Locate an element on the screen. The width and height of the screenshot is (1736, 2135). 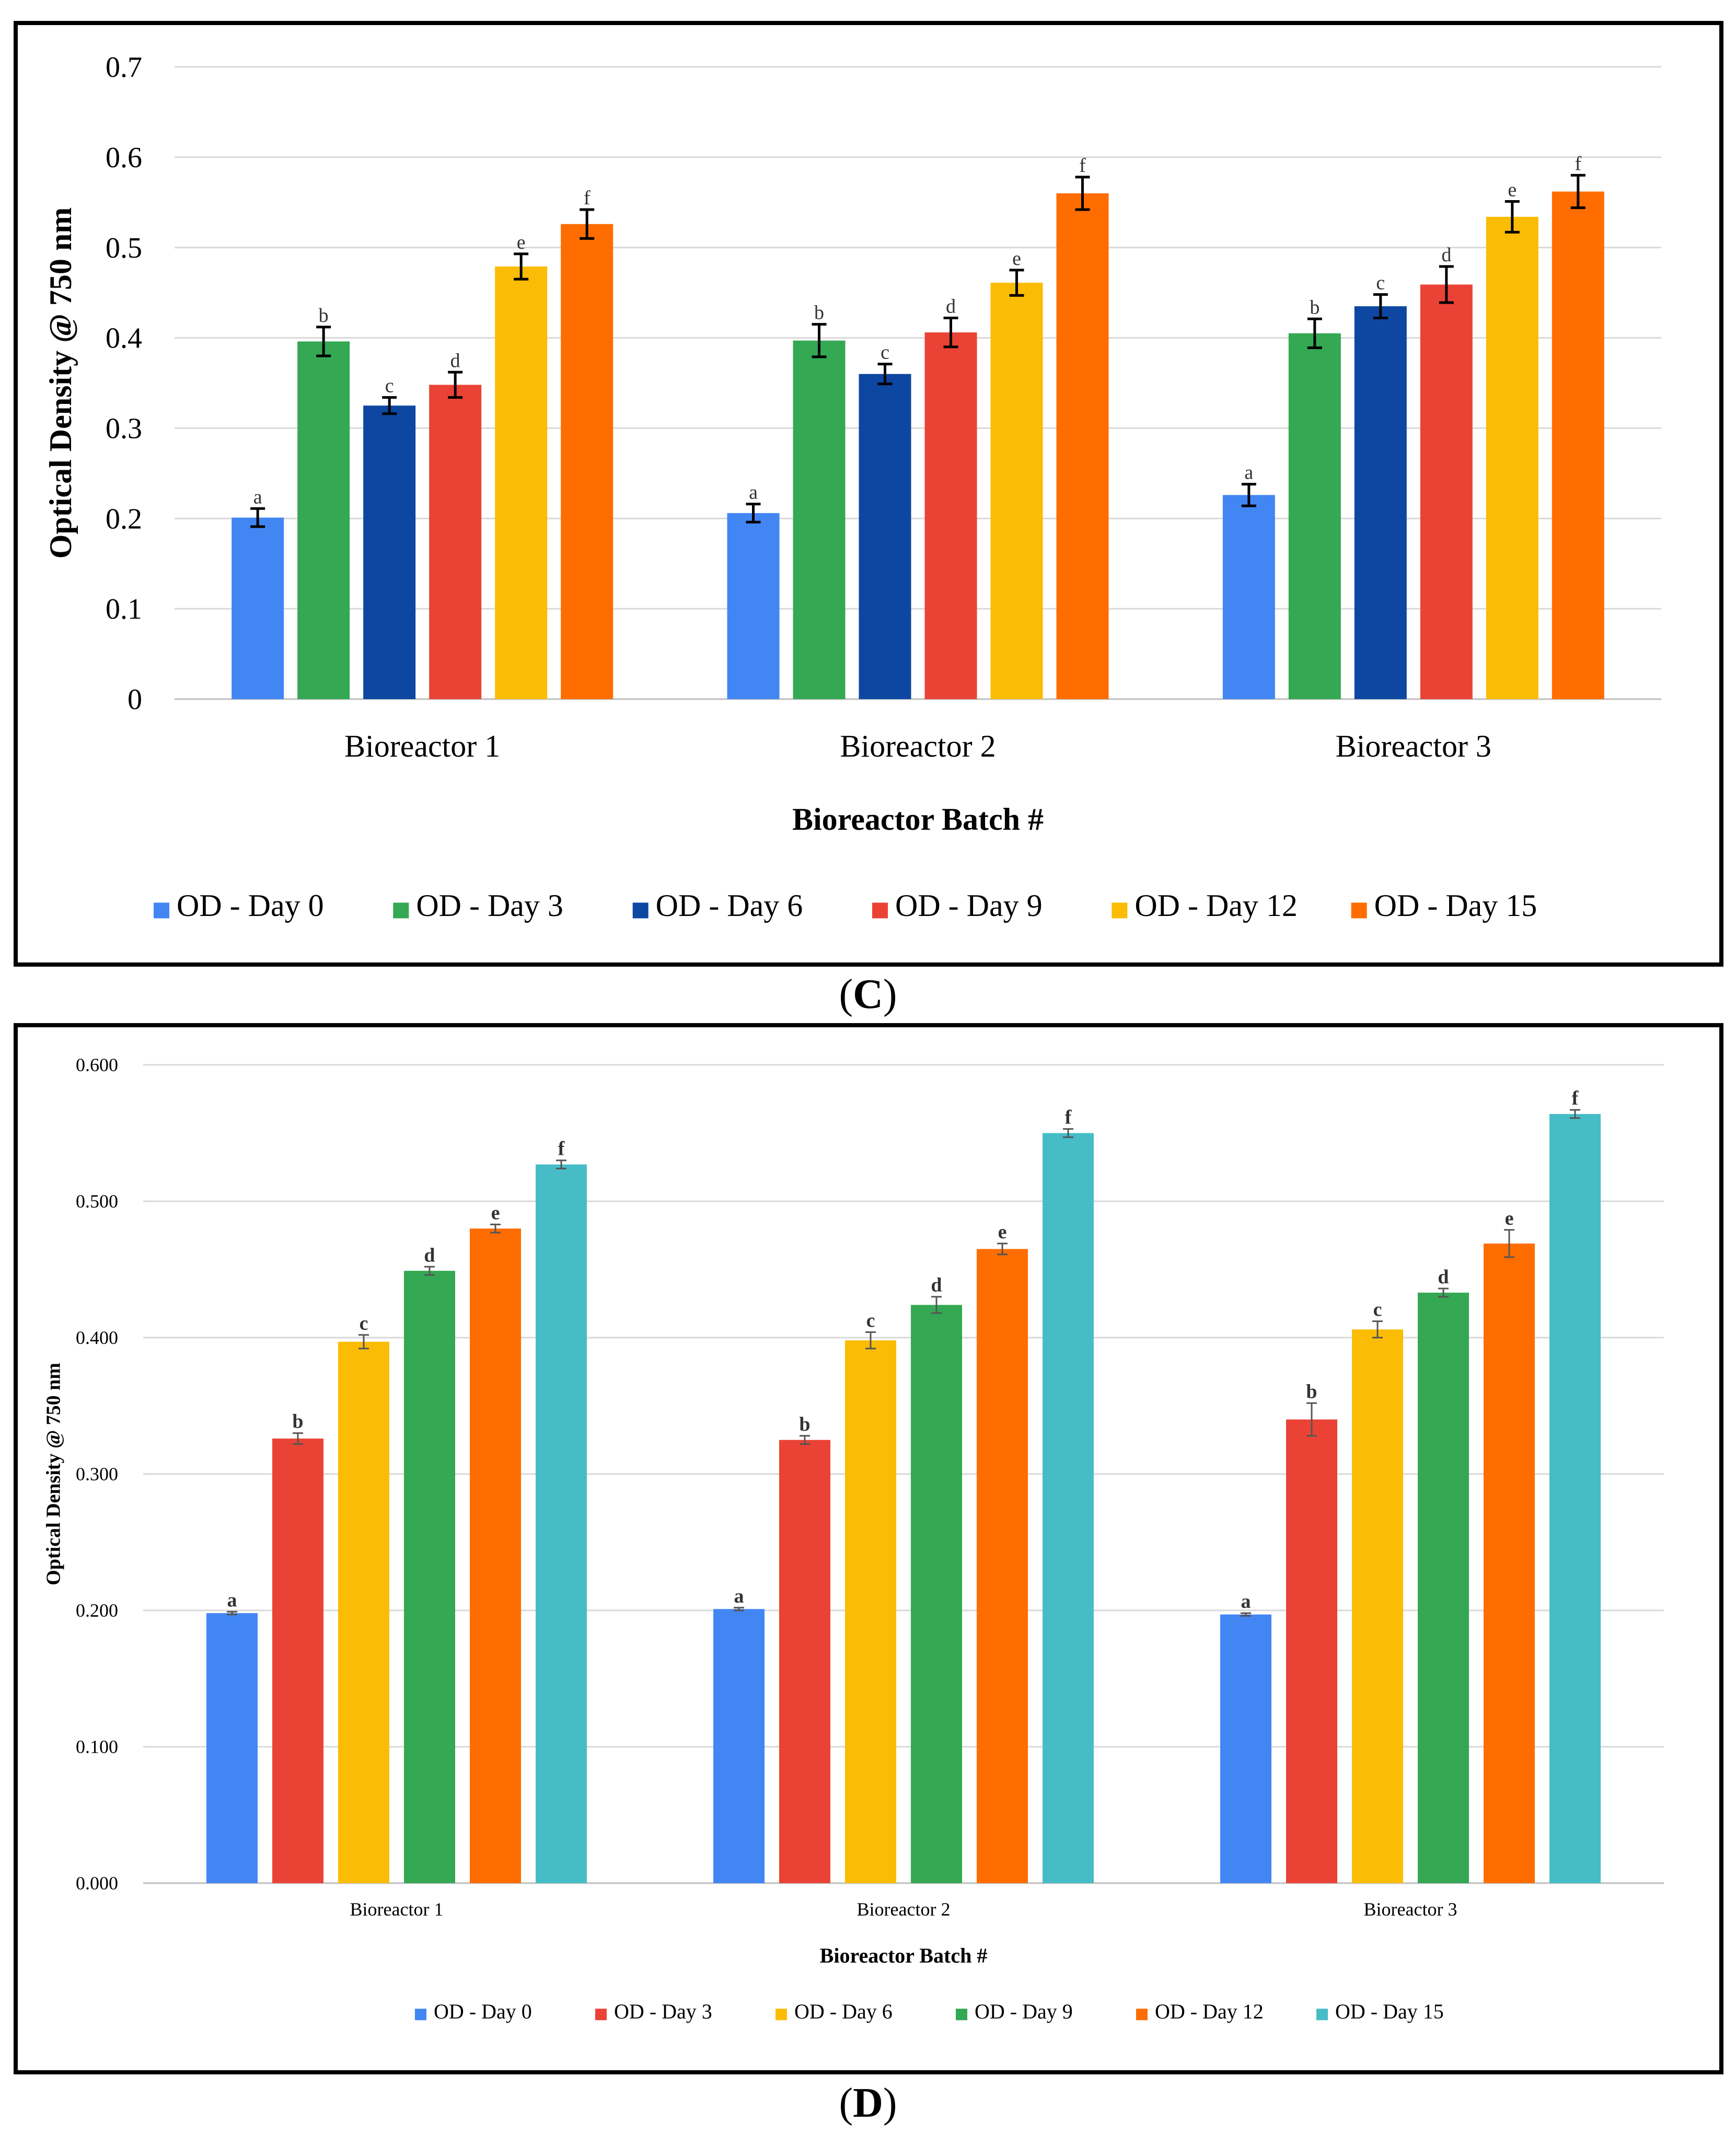
chart-d-legend-label: OD - Day 6 is located at coordinates (844, 2011).